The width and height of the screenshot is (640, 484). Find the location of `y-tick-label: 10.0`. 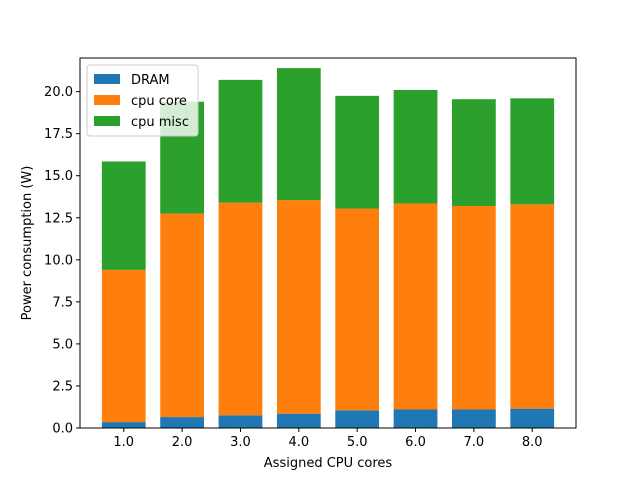

y-tick-label: 10.0 is located at coordinates (58, 260).